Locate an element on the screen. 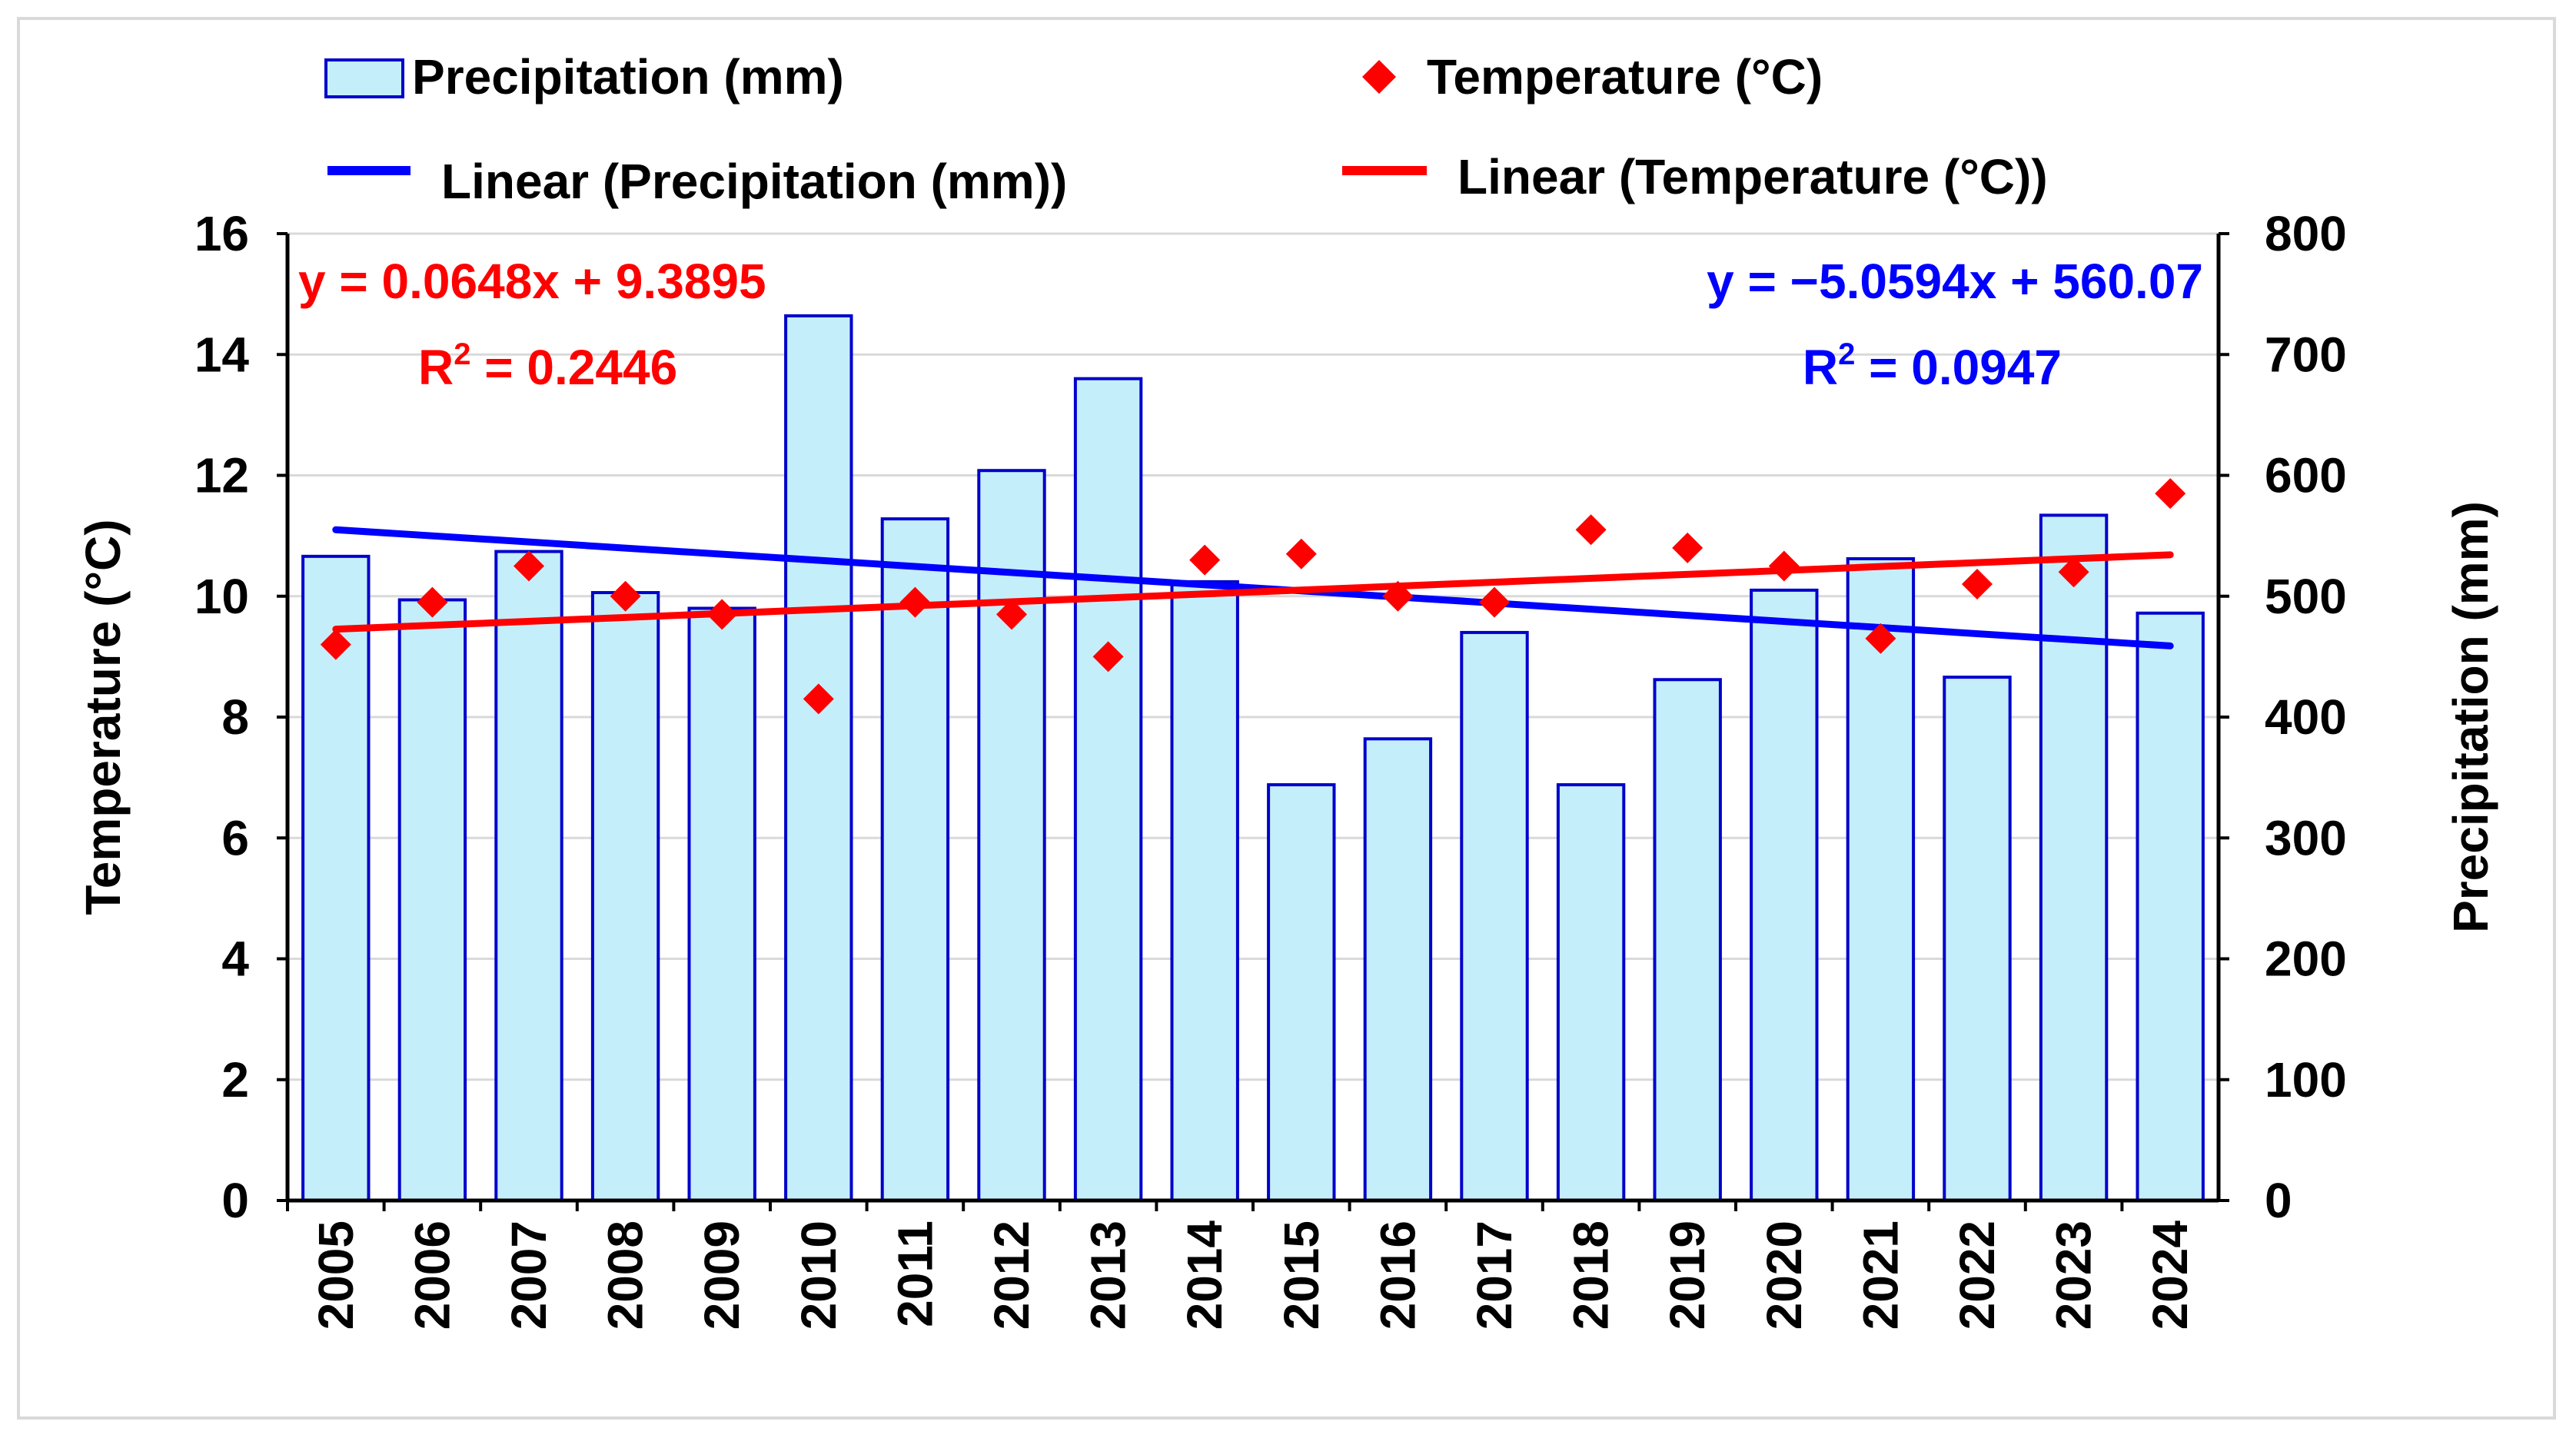 This screenshot has height=1438, width=2576. precip-trend-equation: y = −5.0594x + 560.07 is located at coordinates (1955, 281).